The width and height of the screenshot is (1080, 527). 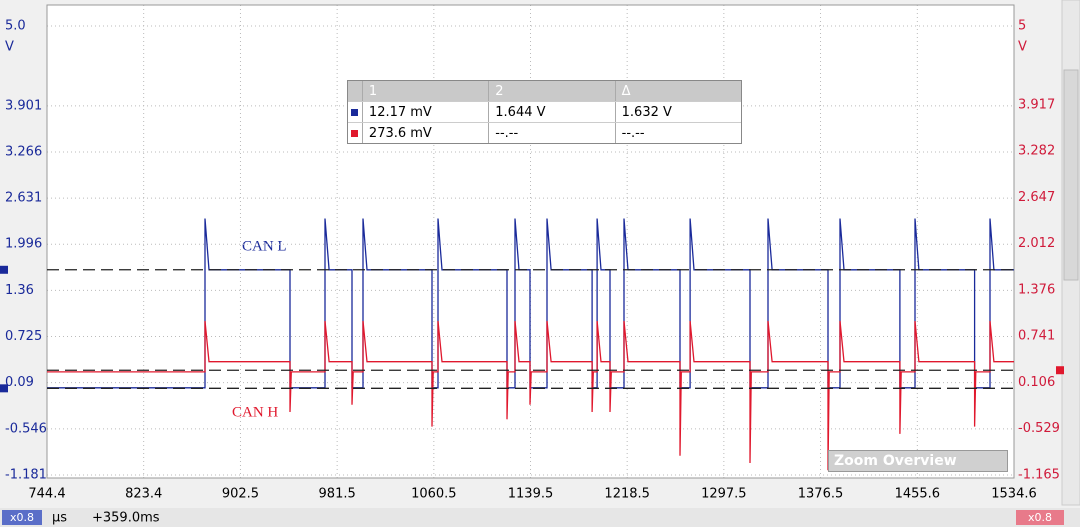 What do you see at coordinates (1036, 382) in the screenshot?
I see `y2-tick-label: 0.106` at bounding box center [1036, 382].